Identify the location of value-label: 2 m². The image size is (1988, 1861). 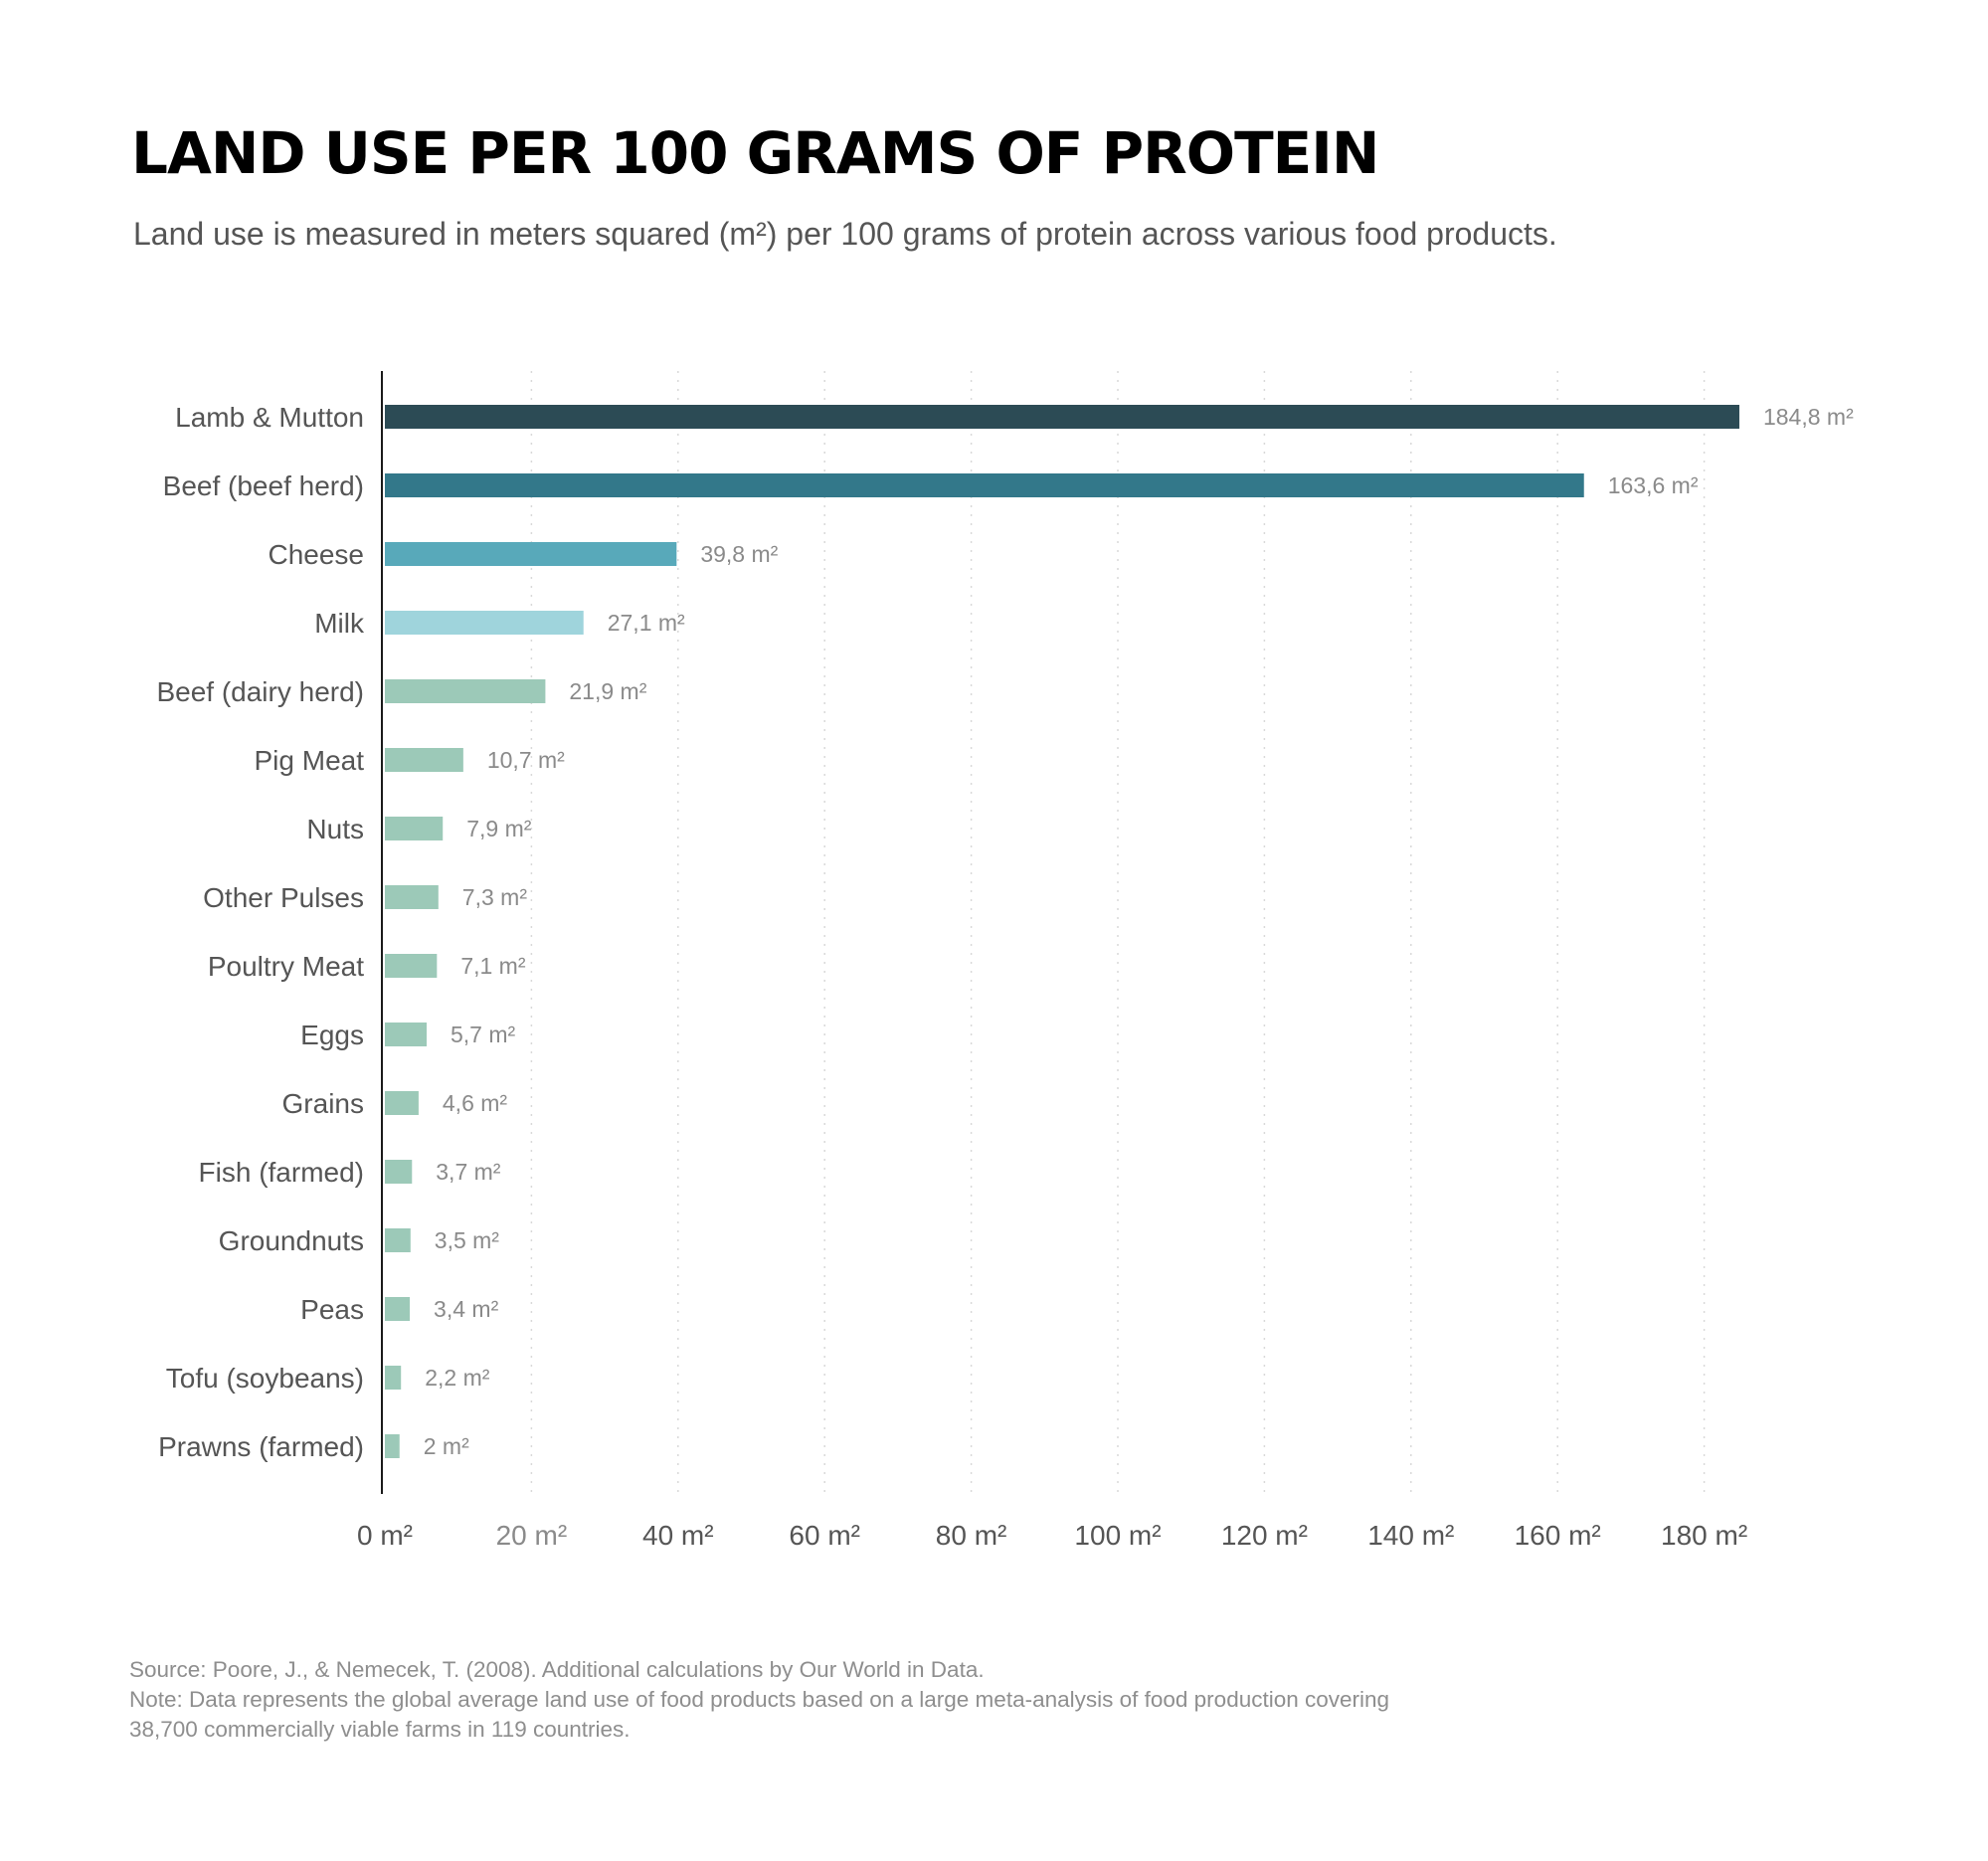
(446, 1446).